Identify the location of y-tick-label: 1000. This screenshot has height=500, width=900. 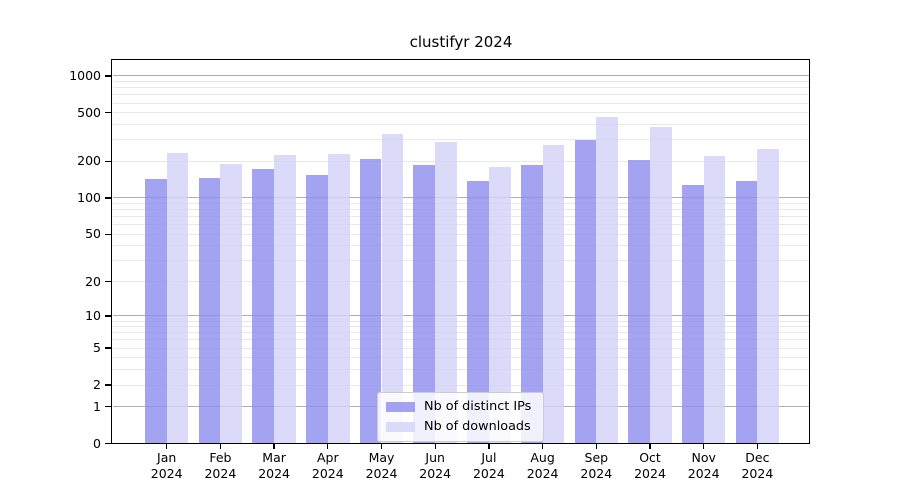
(85, 75).